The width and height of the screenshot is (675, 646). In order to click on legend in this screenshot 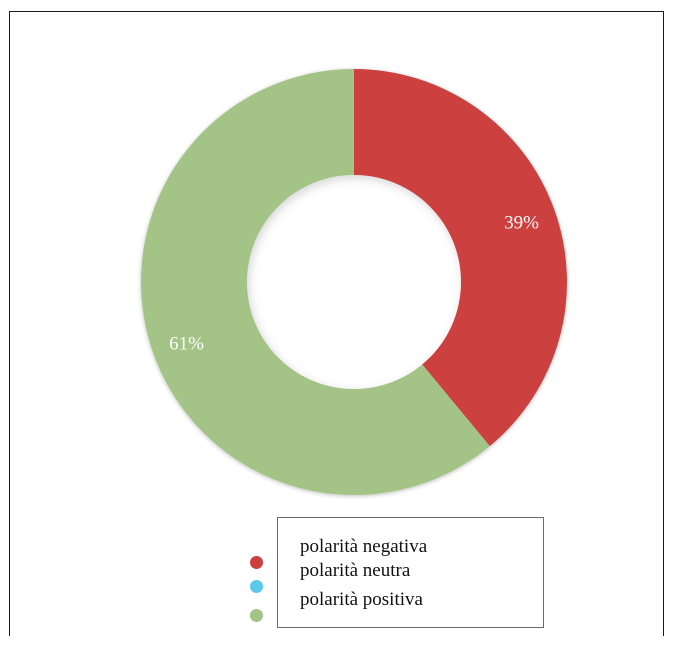, I will do `click(410, 572)`.